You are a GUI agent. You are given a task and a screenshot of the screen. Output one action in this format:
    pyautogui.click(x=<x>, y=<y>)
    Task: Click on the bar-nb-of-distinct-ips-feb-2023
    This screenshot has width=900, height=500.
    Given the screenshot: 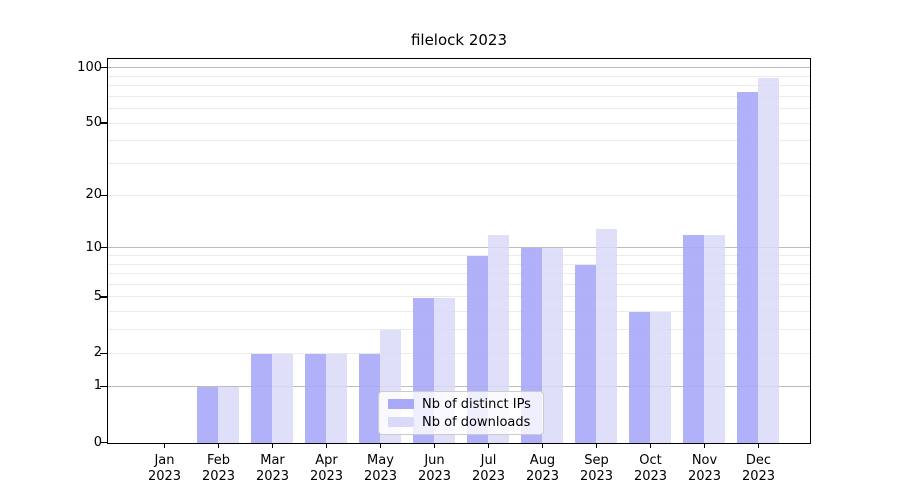 What is the action you would take?
    pyautogui.click(x=207, y=414)
    